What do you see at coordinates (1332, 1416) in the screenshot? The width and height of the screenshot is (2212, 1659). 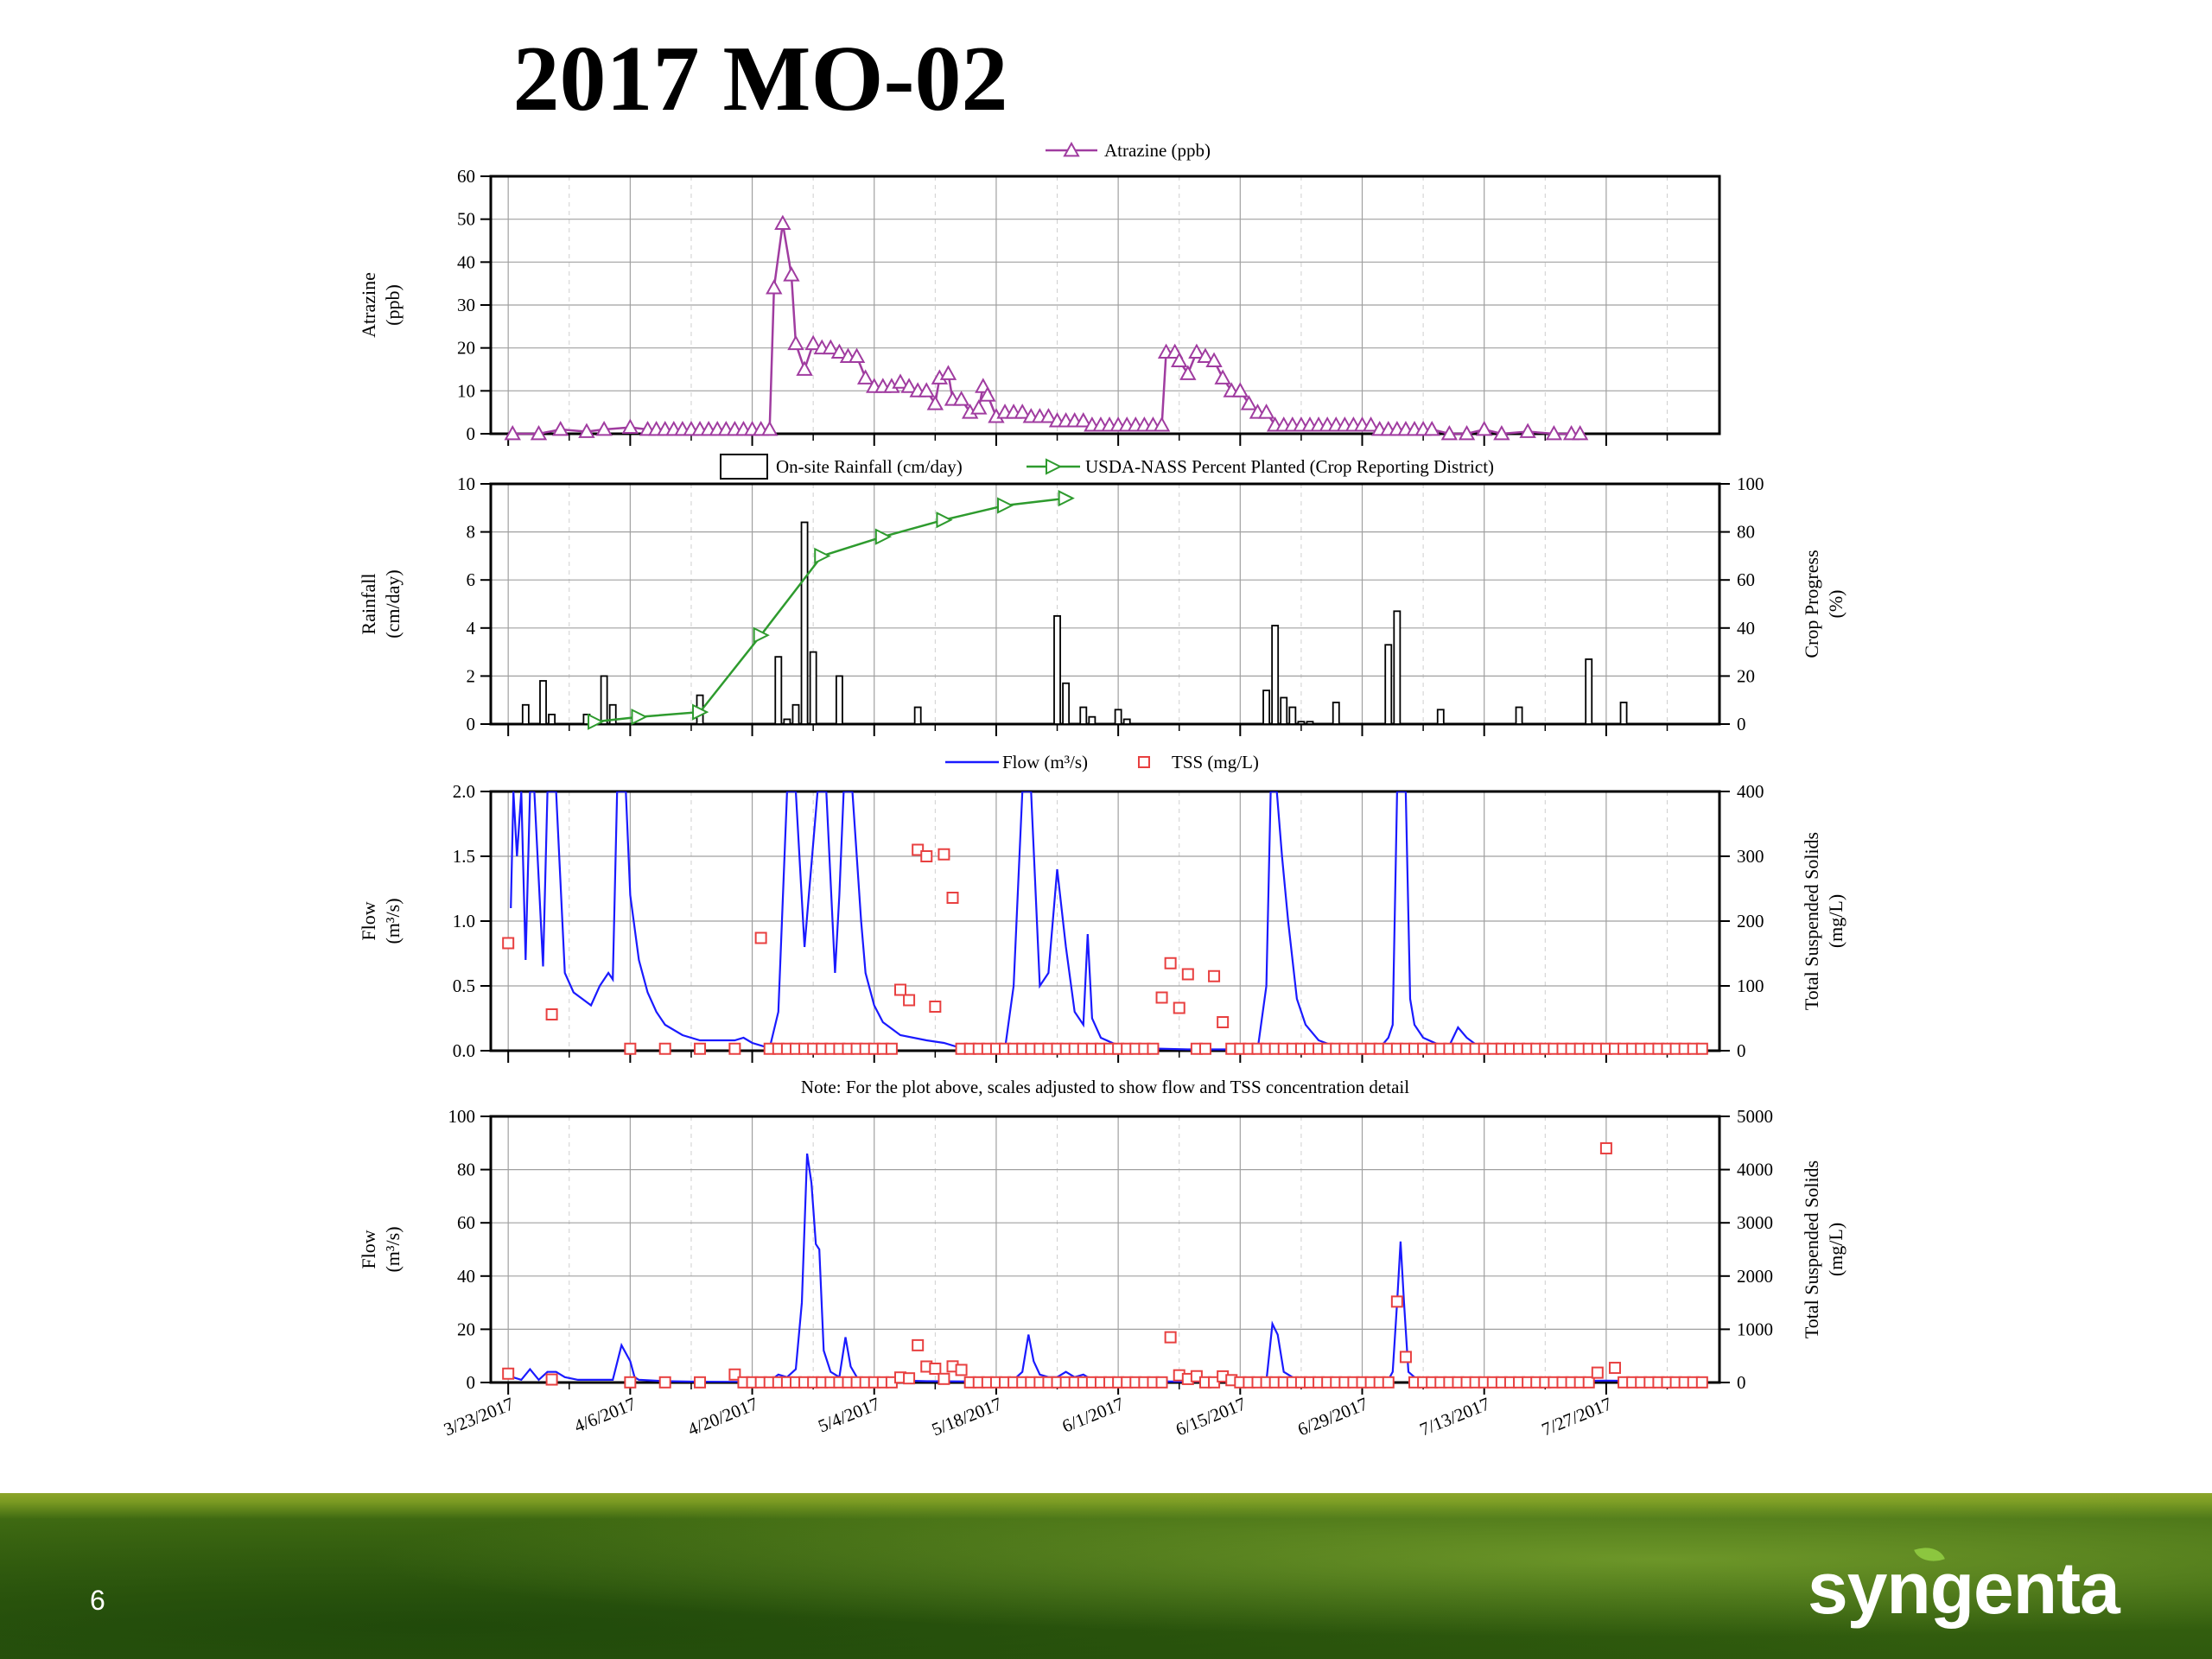 I see `x-tick-label: 6/29/2017` at bounding box center [1332, 1416].